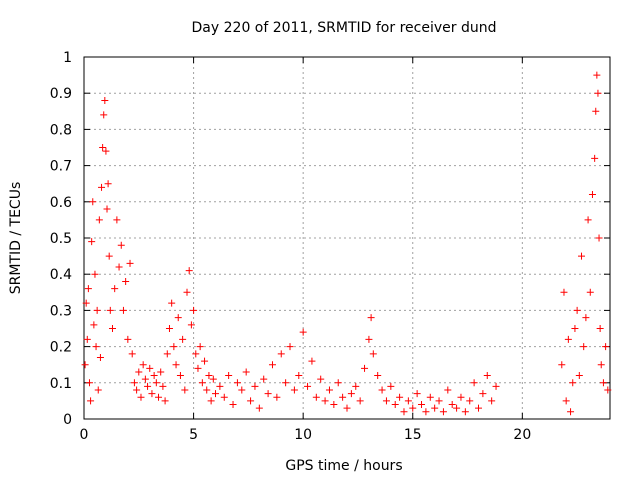  Describe the element at coordinates (61, 203) in the screenshot. I see `y-tick-label: 0.6` at that location.